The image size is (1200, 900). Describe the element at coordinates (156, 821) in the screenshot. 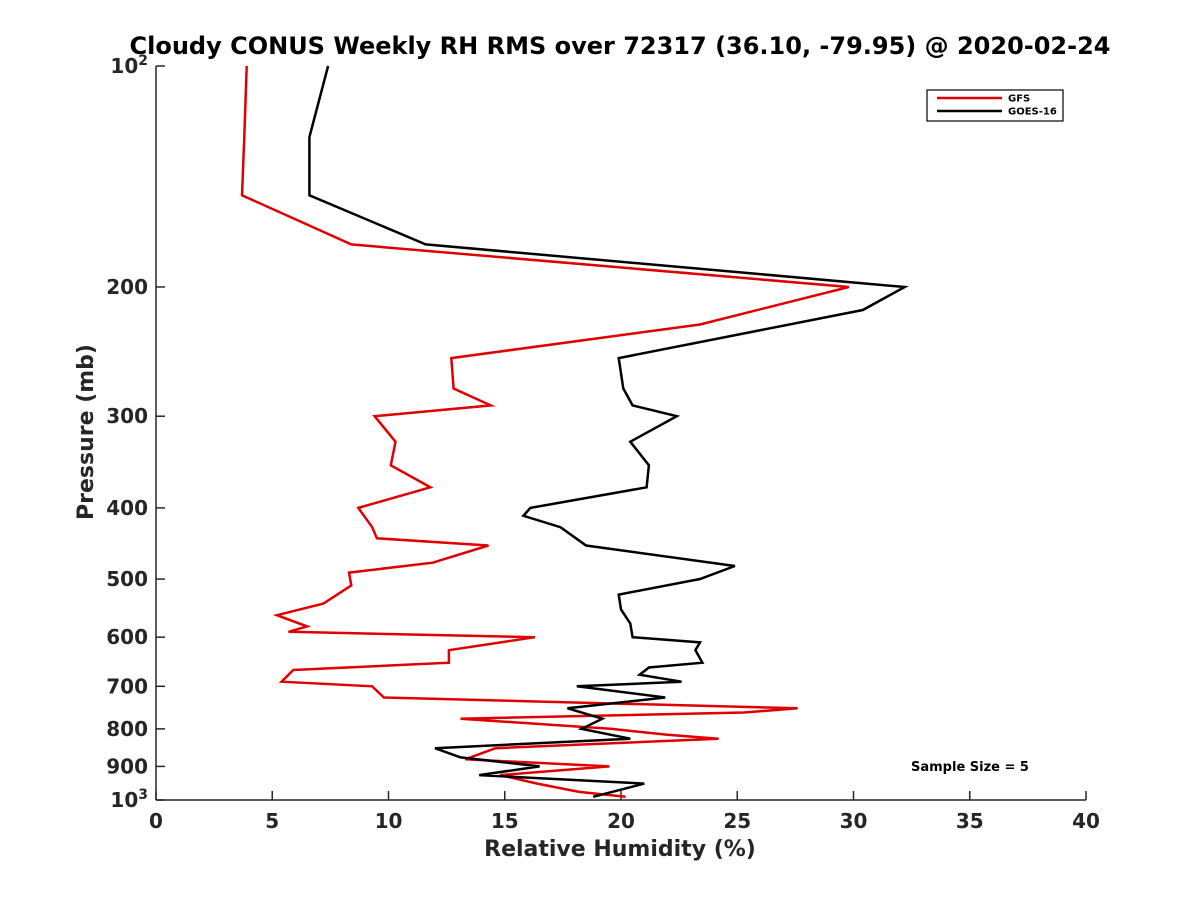

I see `x-tick-label: 0` at that location.